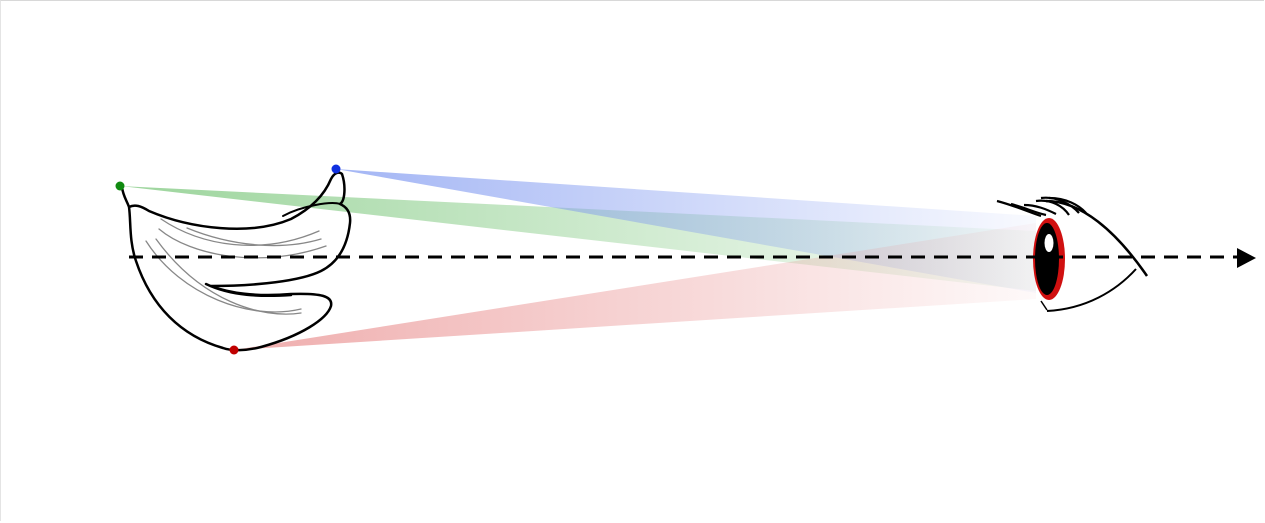 This screenshot has width=1265, height=523. I want to click on point-blue, so click(336, 169).